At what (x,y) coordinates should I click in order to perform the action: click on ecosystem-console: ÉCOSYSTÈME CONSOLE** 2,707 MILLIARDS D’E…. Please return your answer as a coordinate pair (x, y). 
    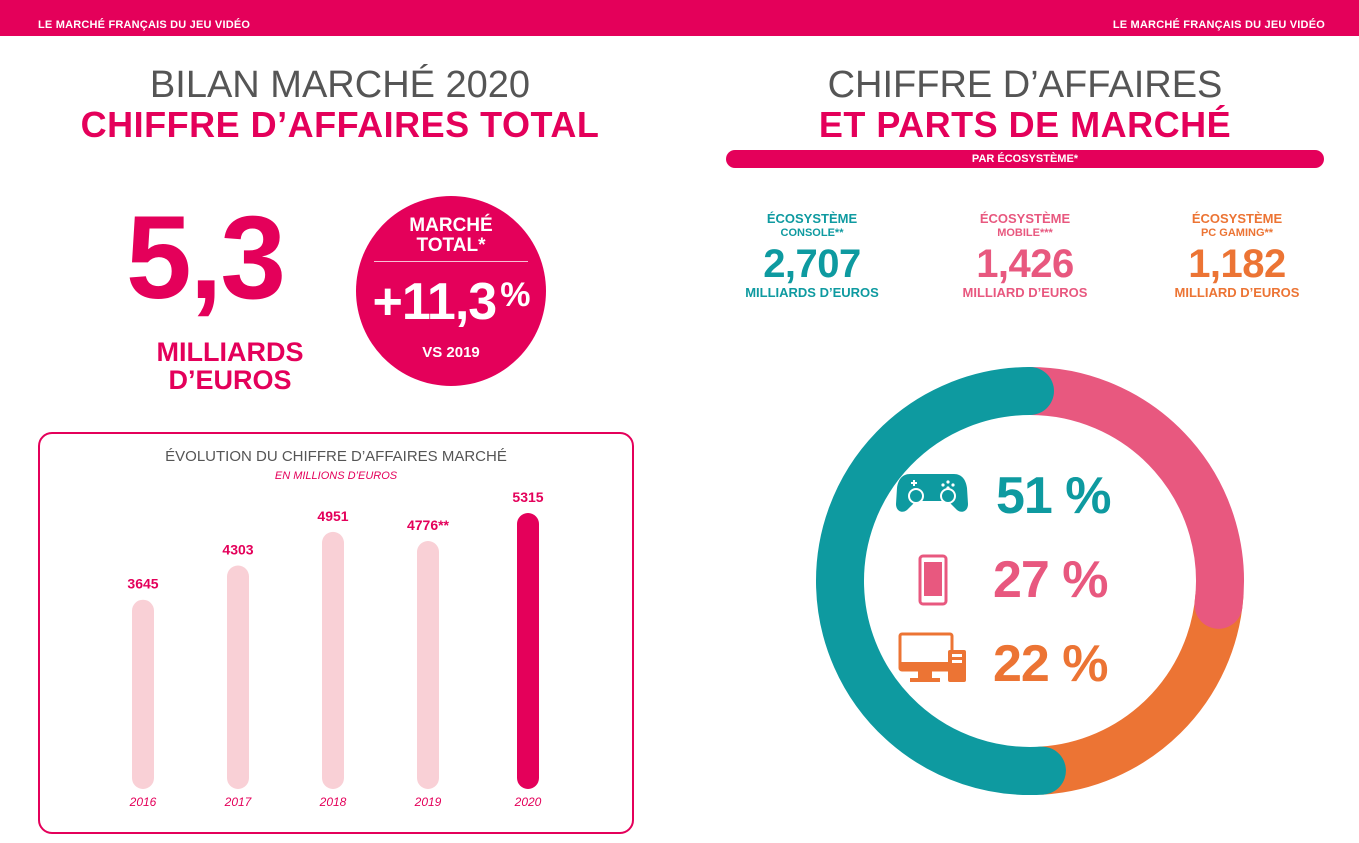
    Looking at the image, I should click on (812, 256).